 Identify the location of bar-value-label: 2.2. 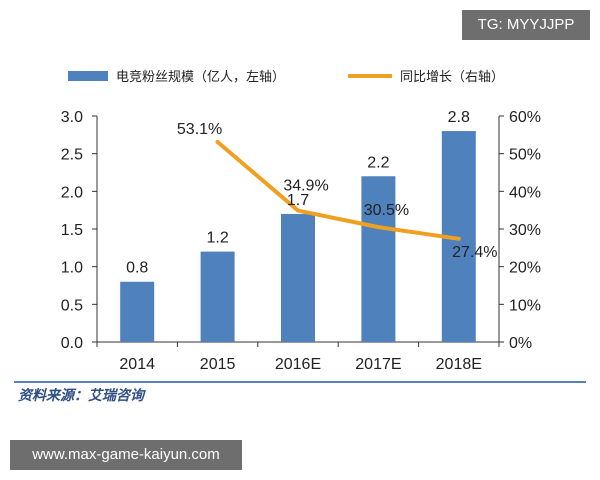
(378, 162).